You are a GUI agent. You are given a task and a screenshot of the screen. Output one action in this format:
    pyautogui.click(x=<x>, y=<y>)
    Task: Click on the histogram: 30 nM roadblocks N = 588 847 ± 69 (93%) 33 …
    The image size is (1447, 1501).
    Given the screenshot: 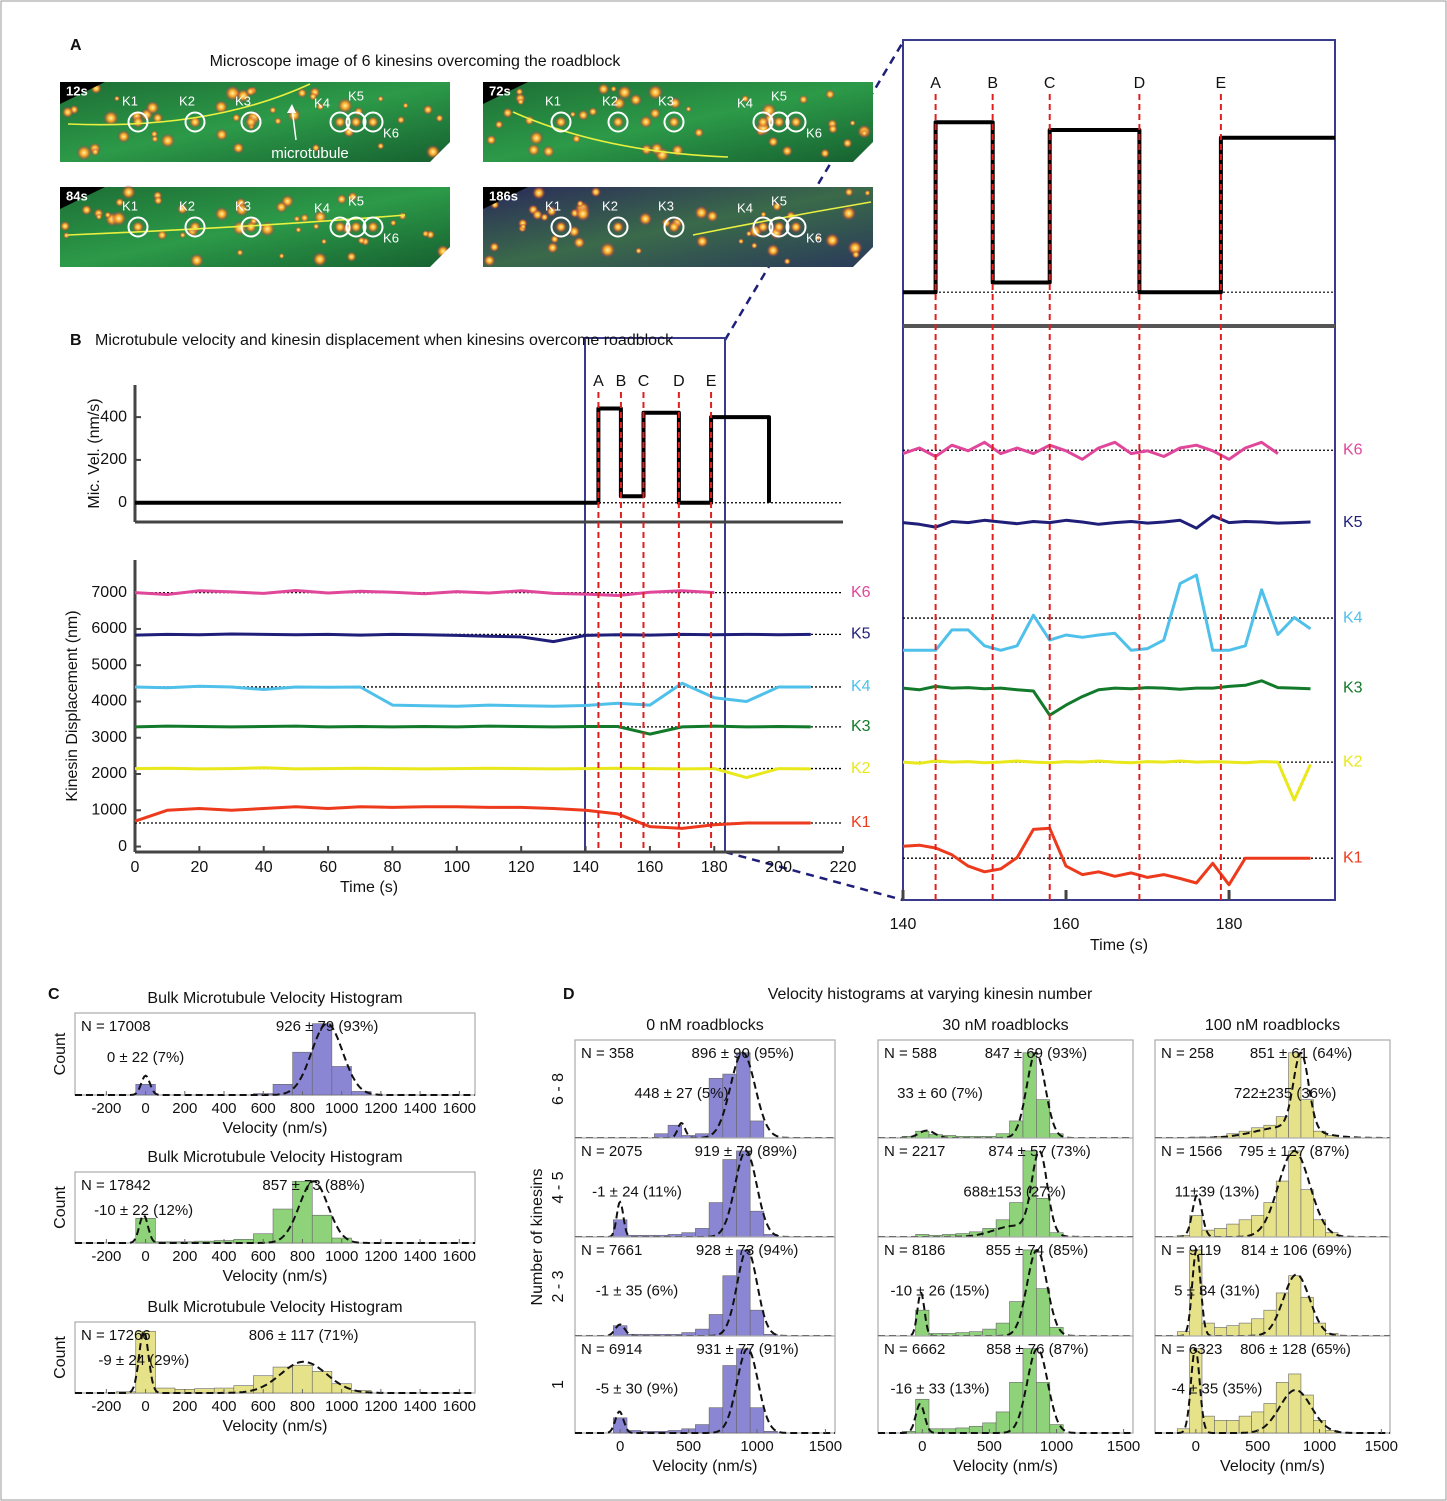 What is the action you would take?
    pyautogui.click(x=1005, y=1078)
    